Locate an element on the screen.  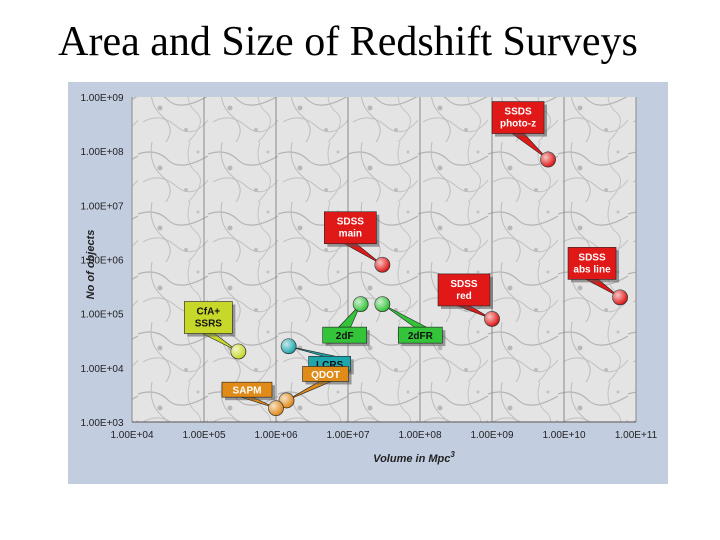
y-tick-label: 1.00E+04 is located at coordinates (102, 369).